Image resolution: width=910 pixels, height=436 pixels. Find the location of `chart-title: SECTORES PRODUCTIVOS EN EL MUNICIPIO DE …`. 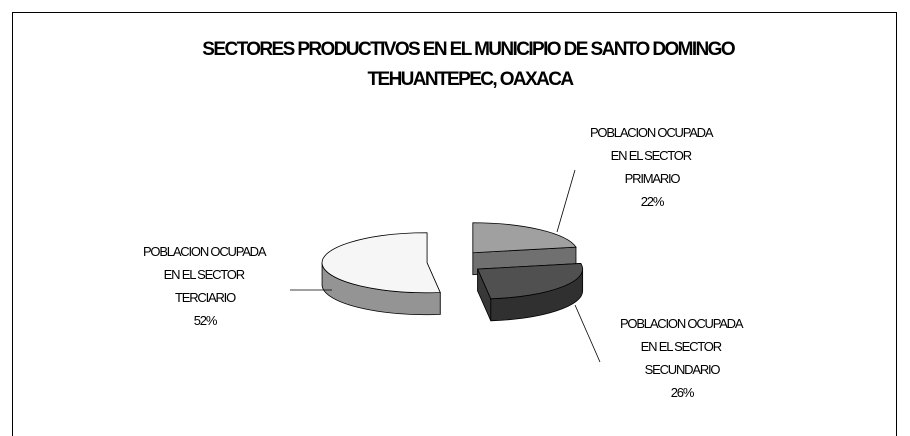

chart-title: SECTORES PRODUCTIVOS EN EL MUNICIPIO DE … is located at coordinates (469, 64).